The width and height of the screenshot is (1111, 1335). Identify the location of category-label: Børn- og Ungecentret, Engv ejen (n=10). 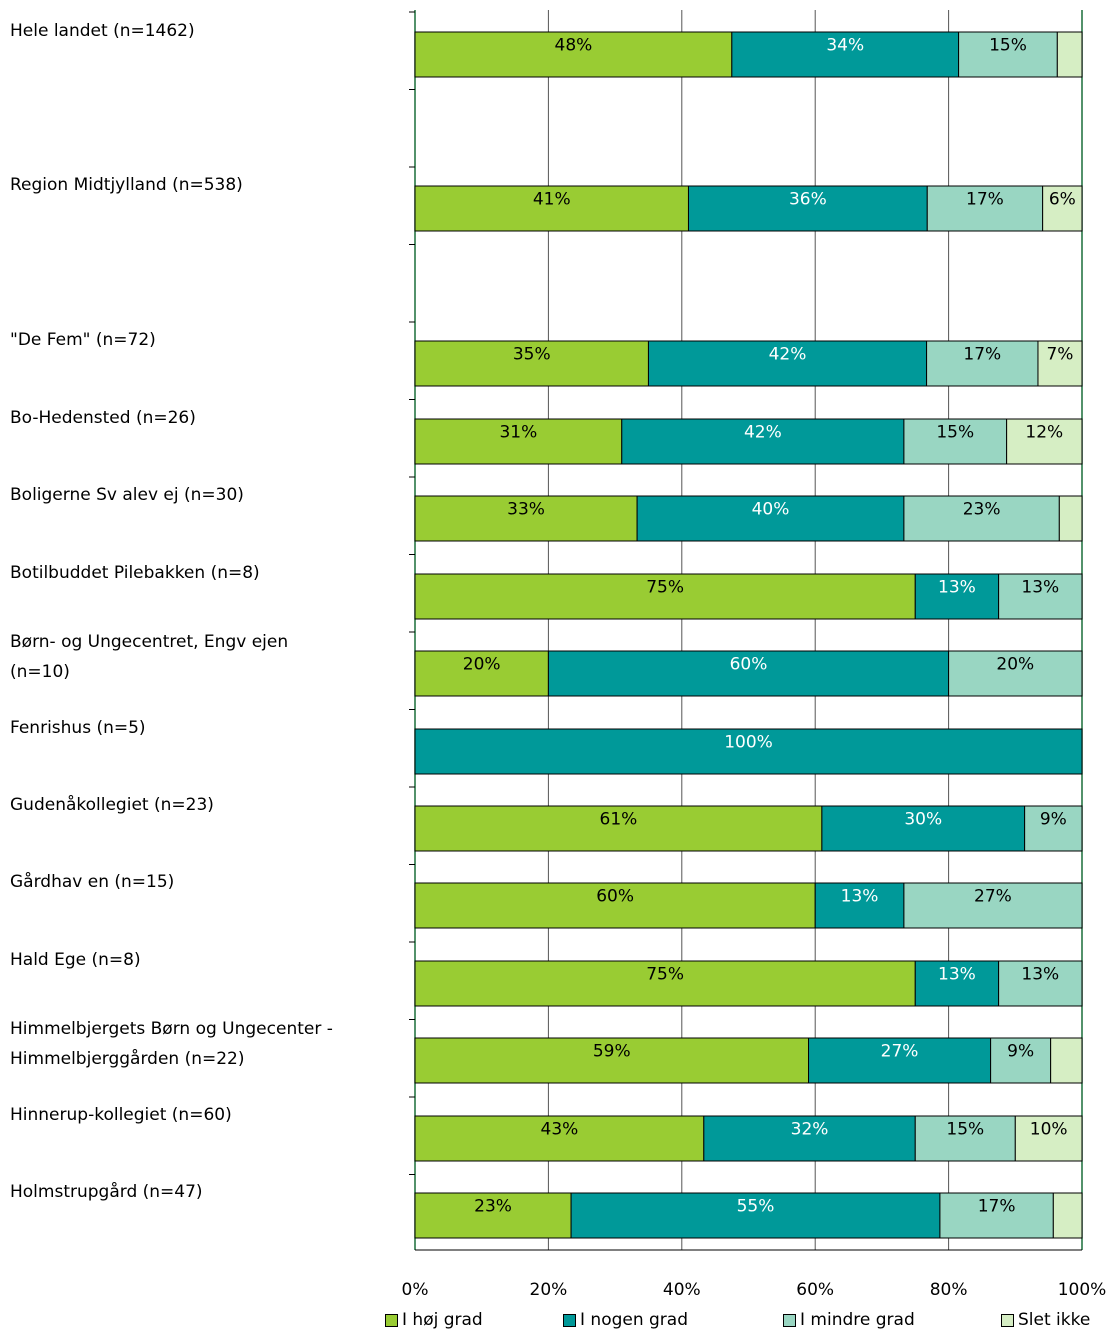
(205, 657).